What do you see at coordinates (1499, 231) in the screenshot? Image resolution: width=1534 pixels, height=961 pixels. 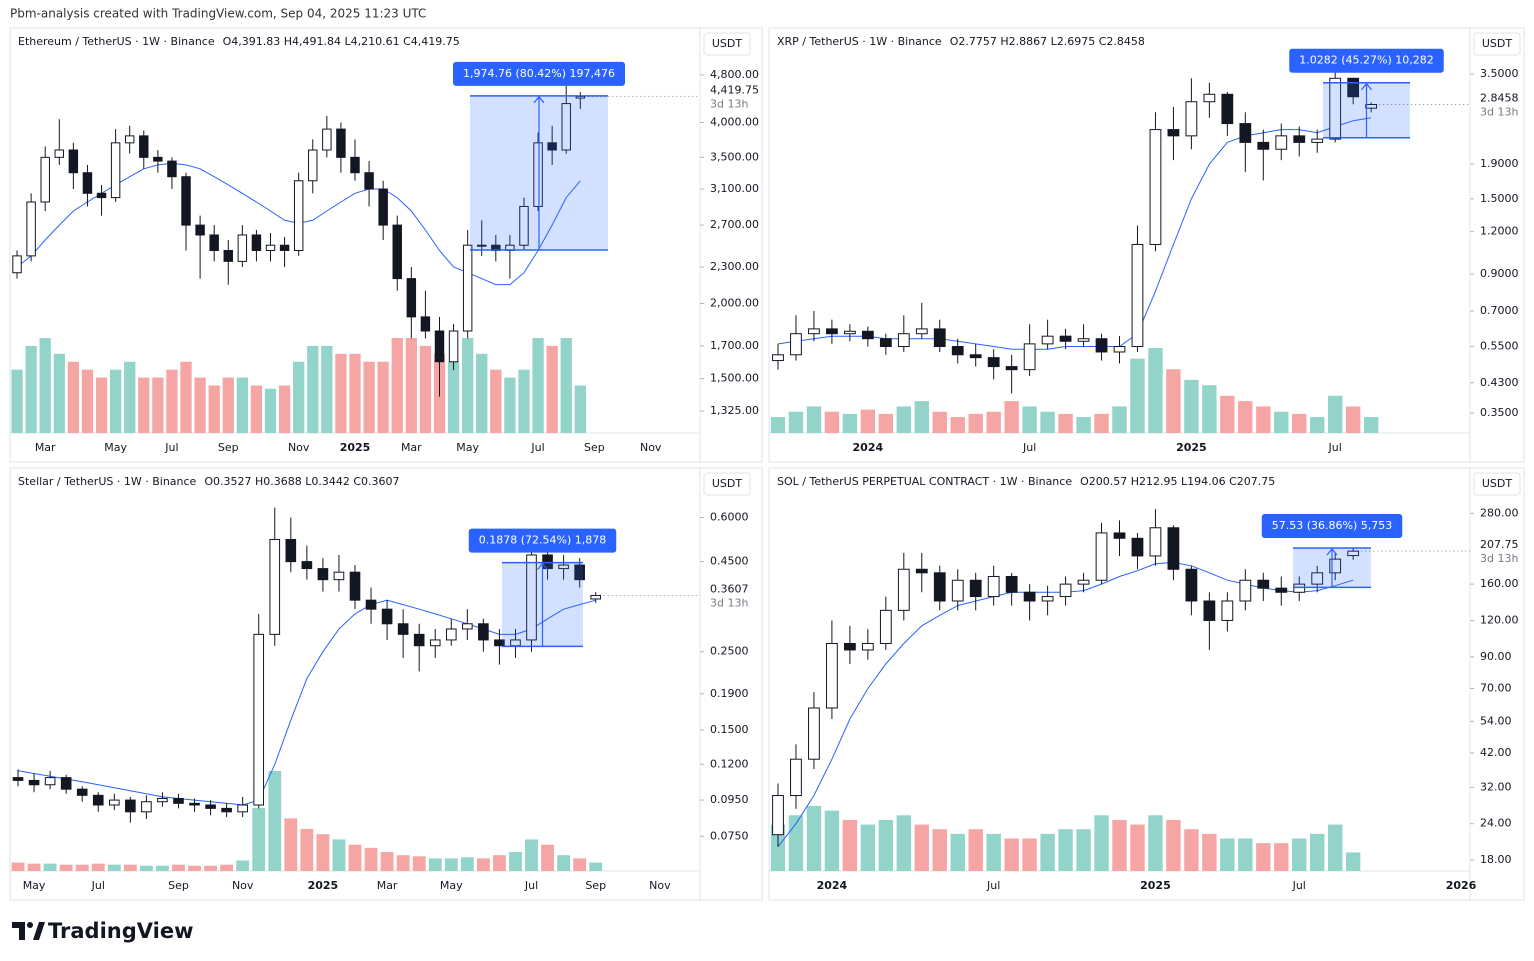 I see `y-tick-label: 1.2000` at bounding box center [1499, 231].